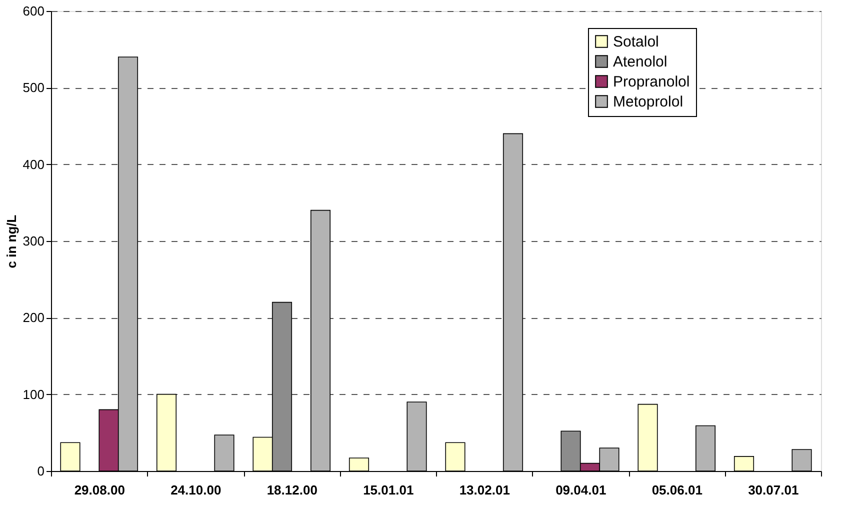 This screenshot has width=861, height=523. What do you see at coordinates (99, 490) in the screenshot?
I see `x-tick-label: 29.08.00` at bounding box center [99, 490].